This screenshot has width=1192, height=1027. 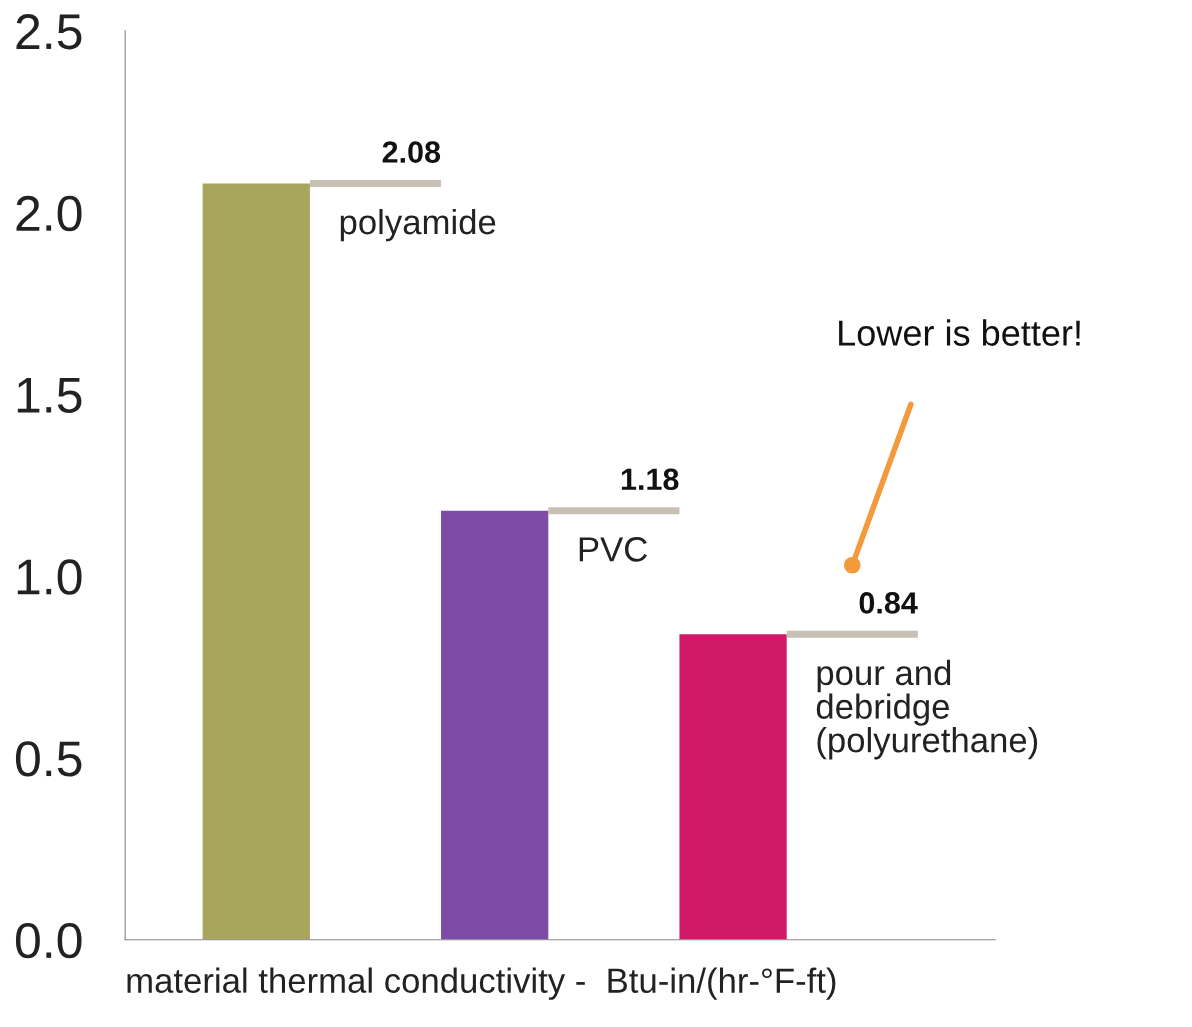 I want to click on annotation: Lower is better!, so click(x=959, y=332).